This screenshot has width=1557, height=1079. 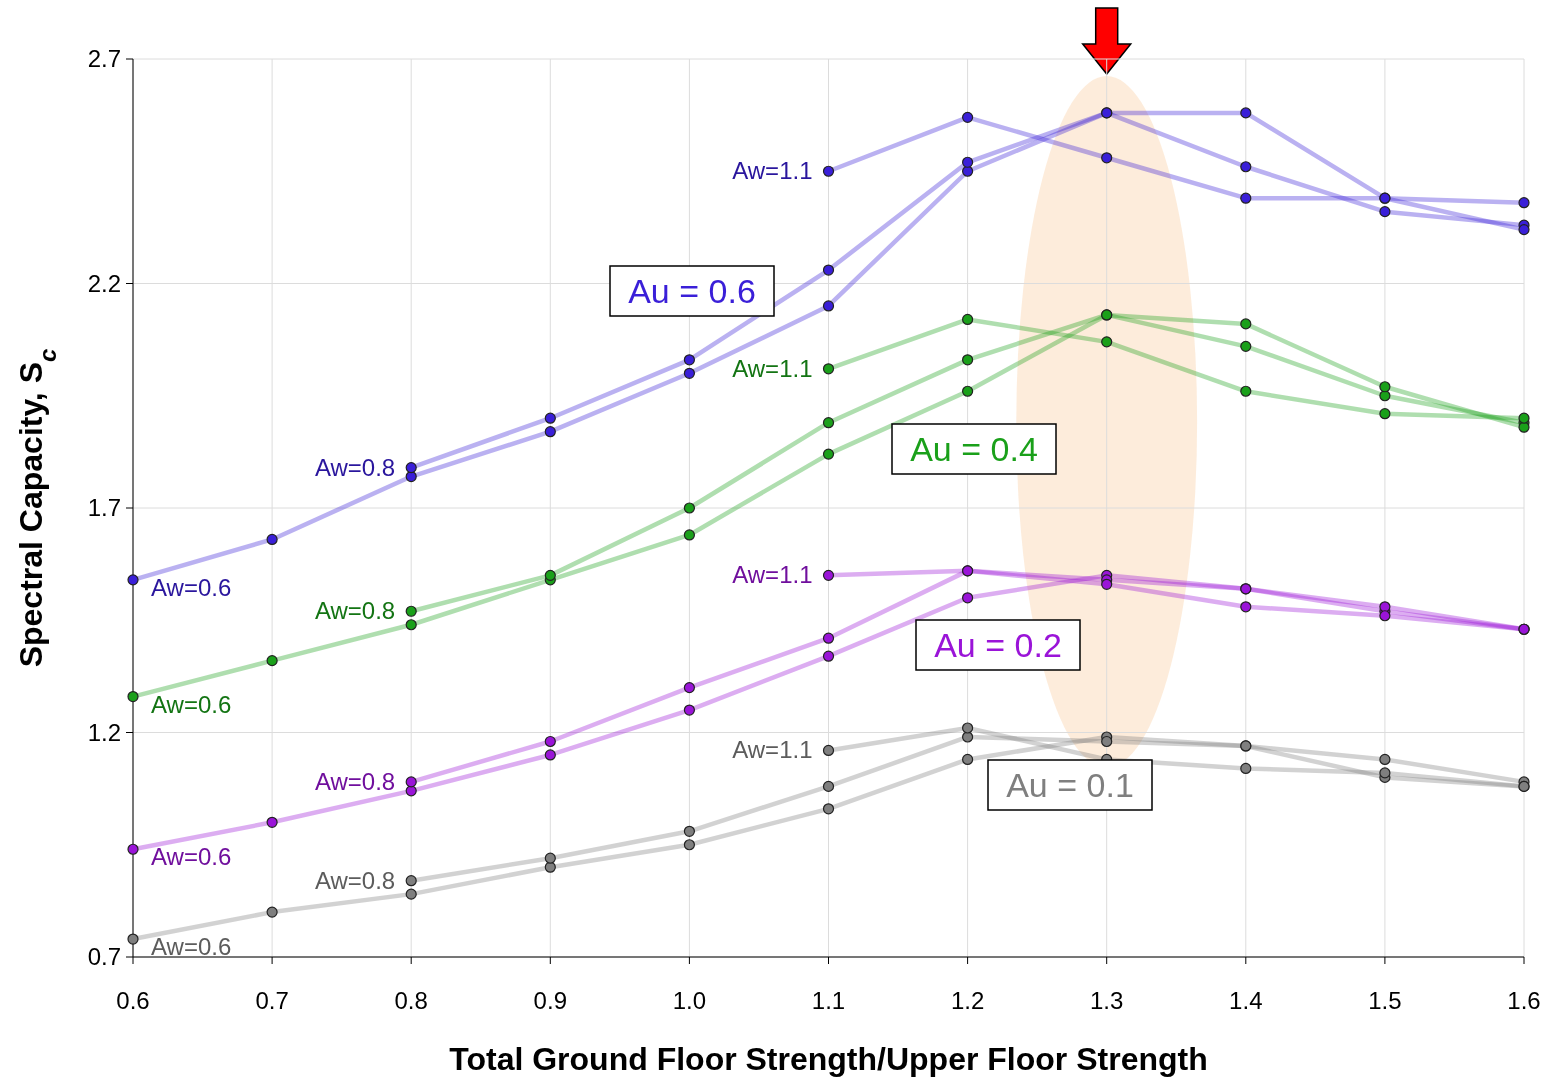 What do you see at coordinates (104, 956) in the screenshot?
I see `y-tick-label: 0.7` at bounding box center [104, 956].